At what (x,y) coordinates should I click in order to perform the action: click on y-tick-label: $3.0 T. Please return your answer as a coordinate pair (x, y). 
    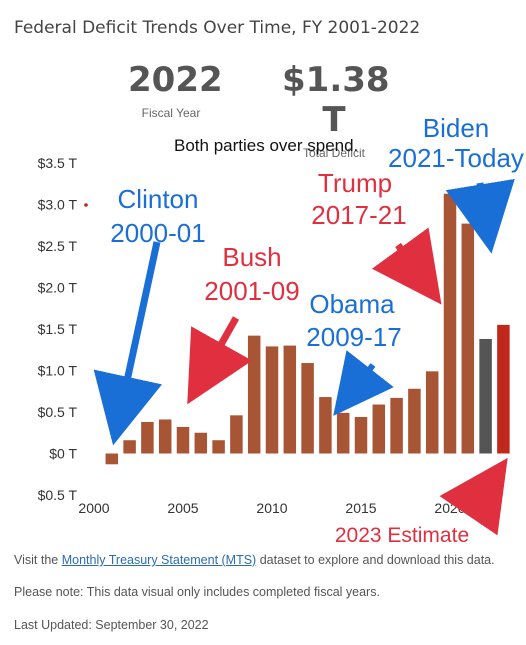
    Looking at the image, I should click on (58, 205).